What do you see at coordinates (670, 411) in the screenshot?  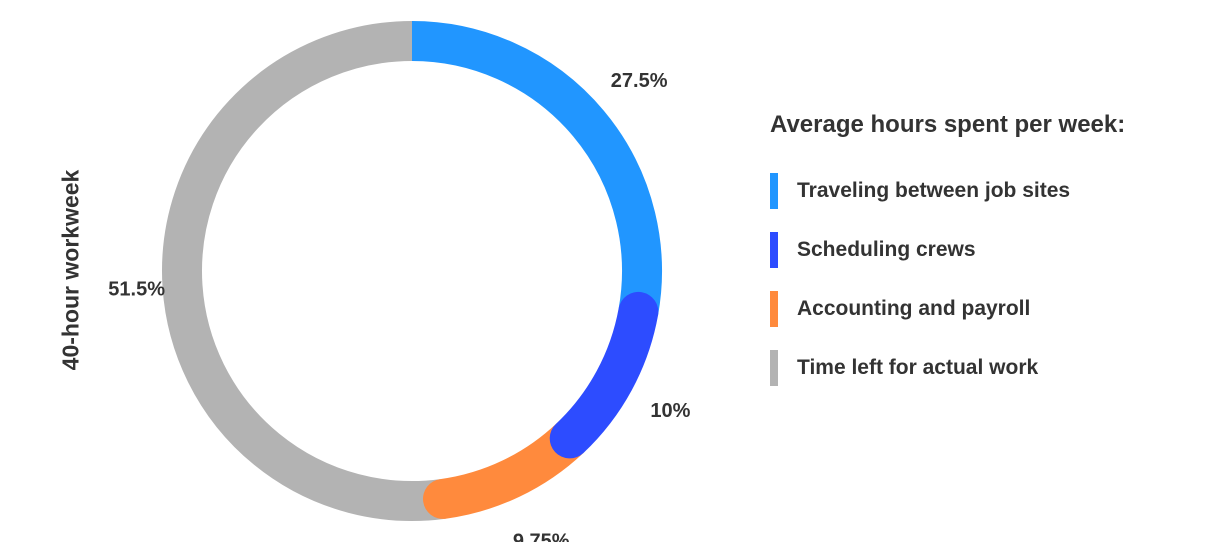 I see `pct-label-scheduling: 10%` at bounding box center [670, 411].